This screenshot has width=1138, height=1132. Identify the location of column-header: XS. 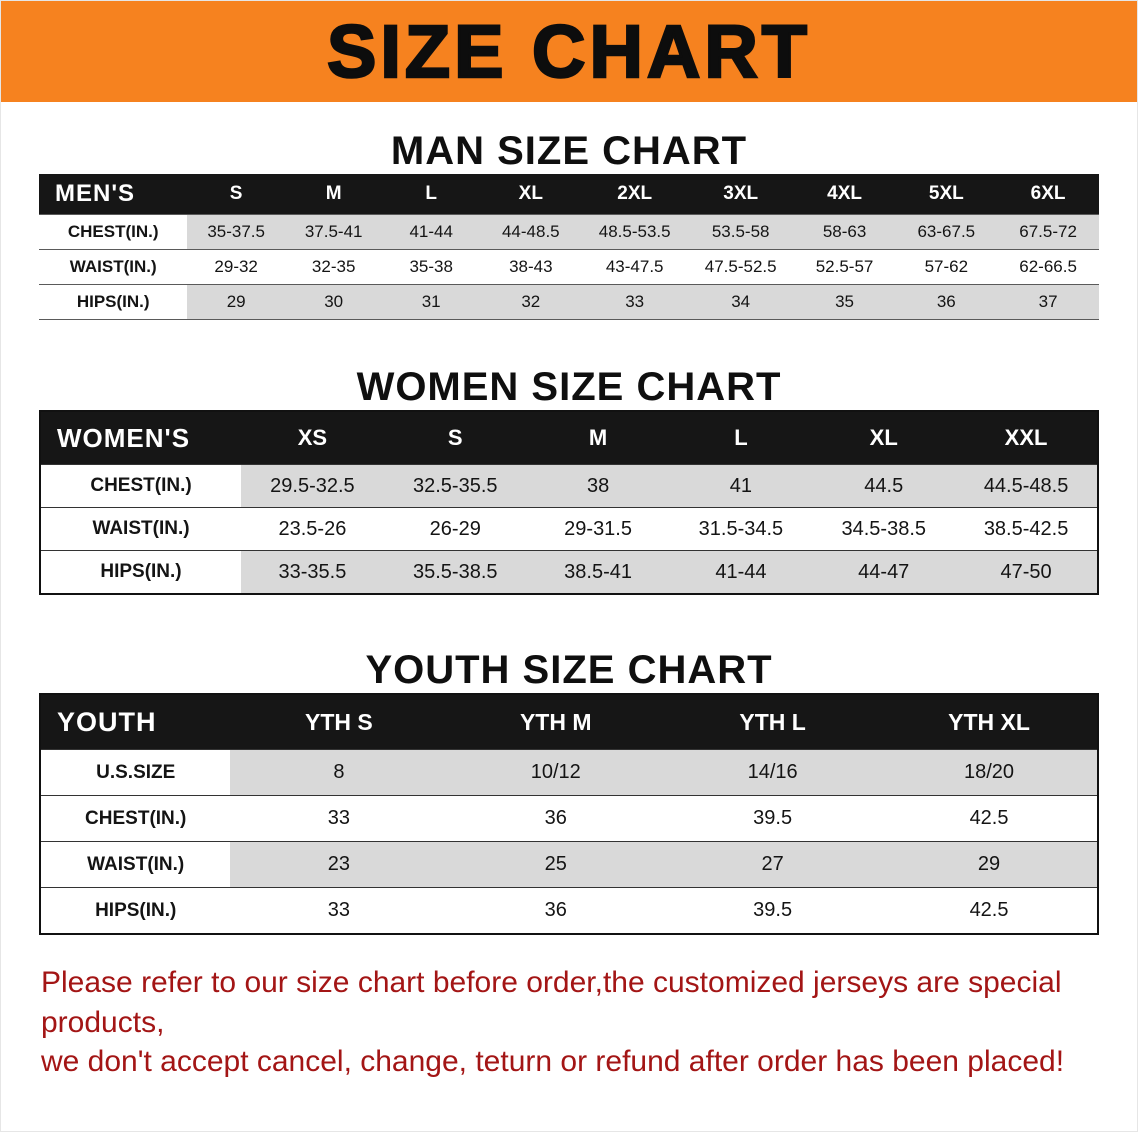
(312, 438).